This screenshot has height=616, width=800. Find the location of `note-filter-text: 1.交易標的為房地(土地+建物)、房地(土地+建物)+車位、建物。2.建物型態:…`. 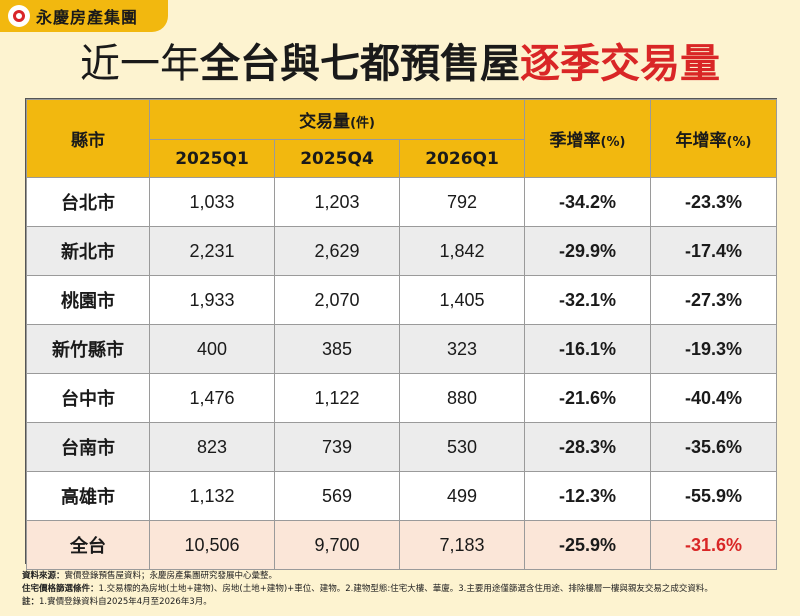

note-filter-text: 1.交易標的為房地(土地+建物)、房地(土地+建物)+車位、建物。2.建物型態:… is located at coordinates (405, 589).